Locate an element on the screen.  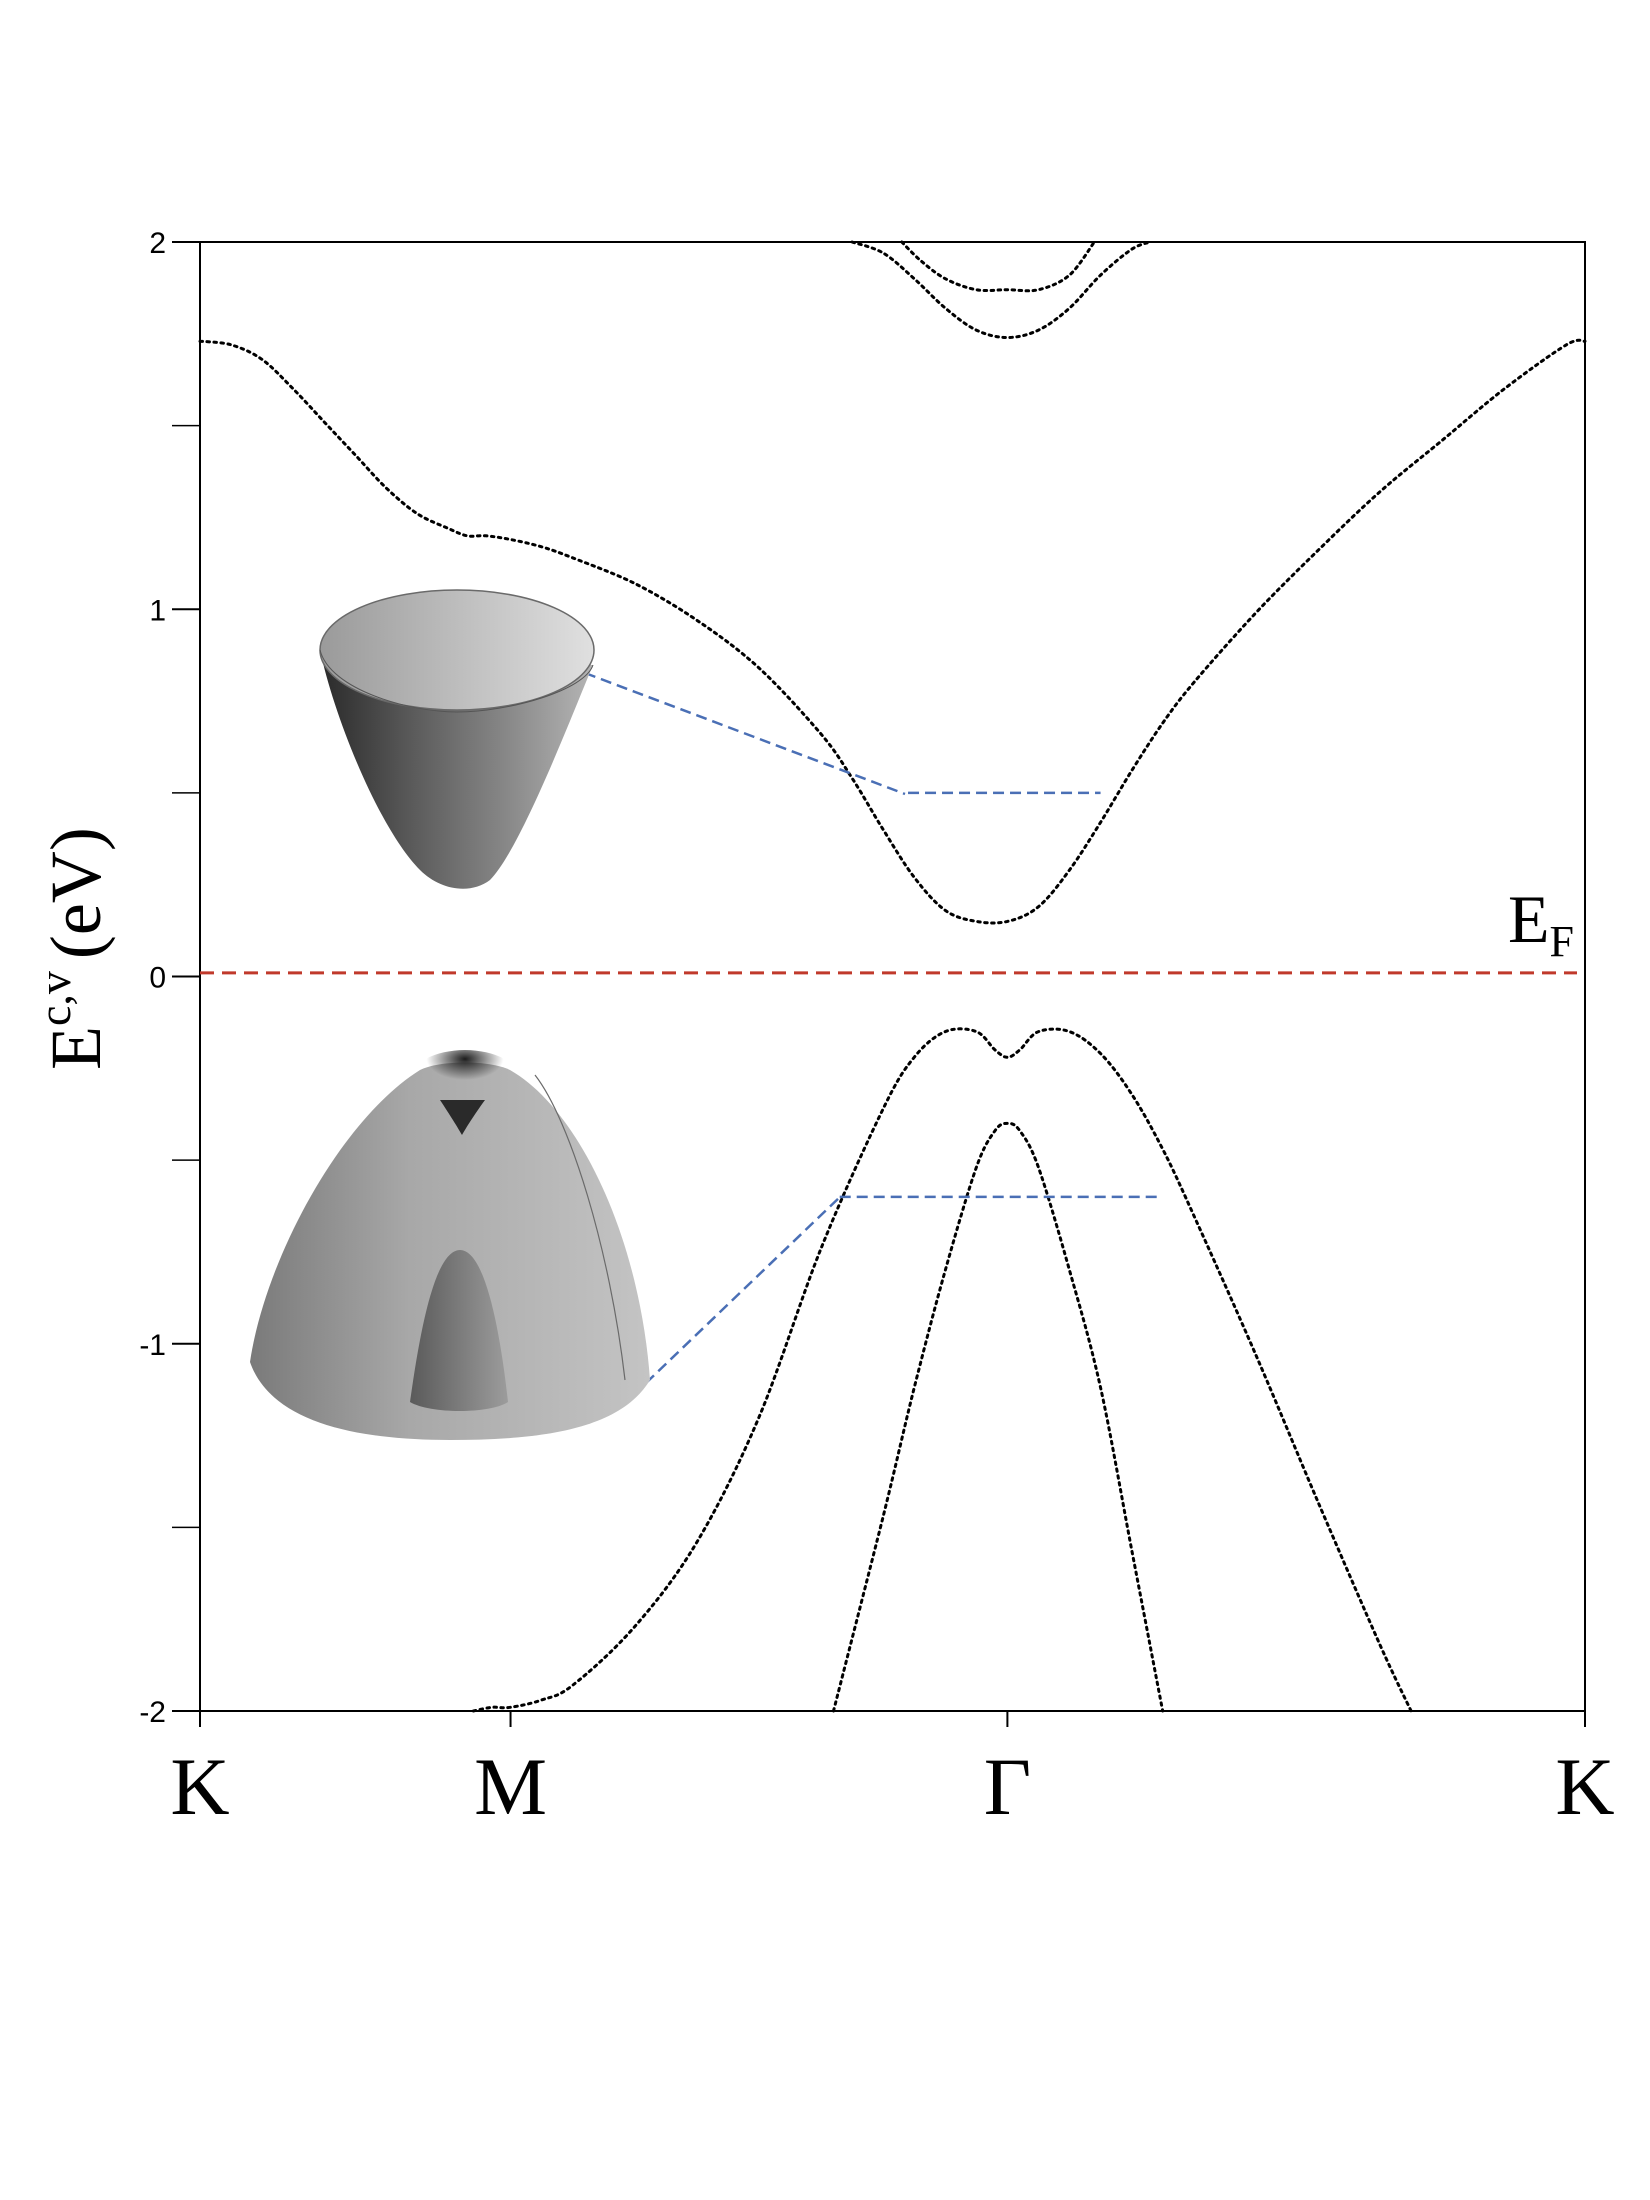
y-tick-label: 0 is located at coordinates (157, 978).